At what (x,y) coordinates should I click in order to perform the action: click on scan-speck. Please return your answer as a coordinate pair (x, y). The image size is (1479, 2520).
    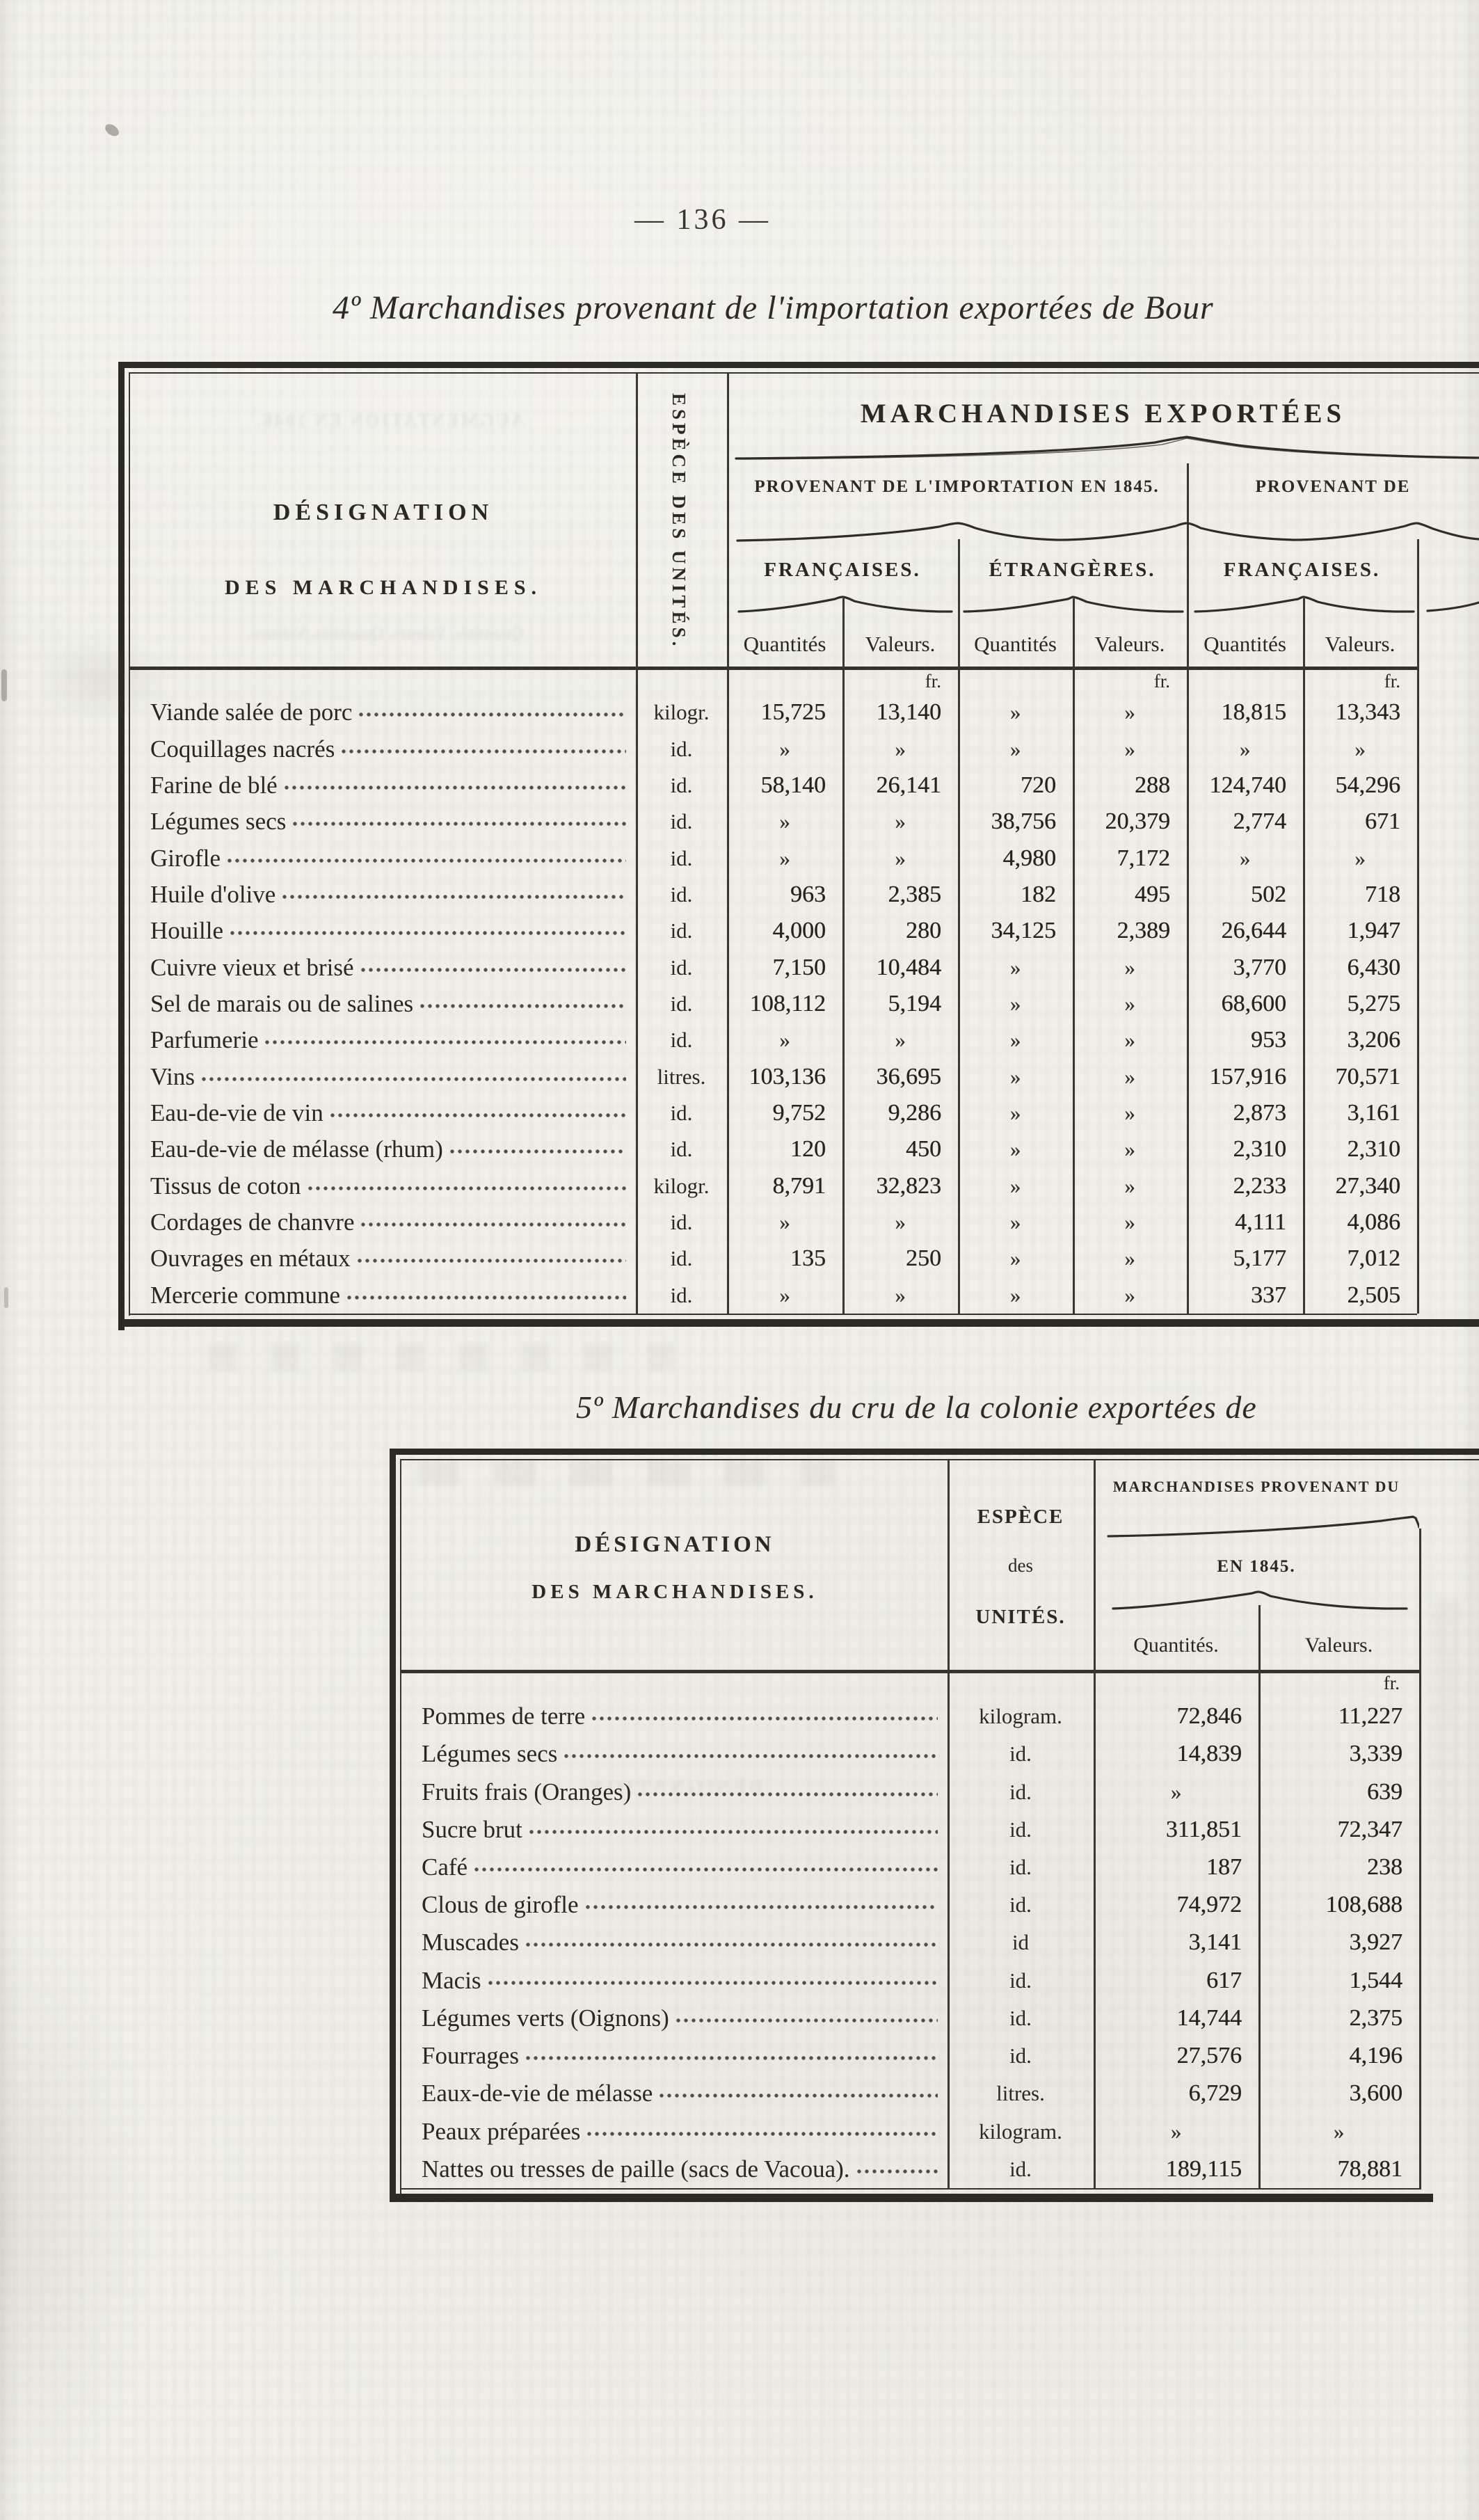
    Looking at the image, I should click on (112, 130).